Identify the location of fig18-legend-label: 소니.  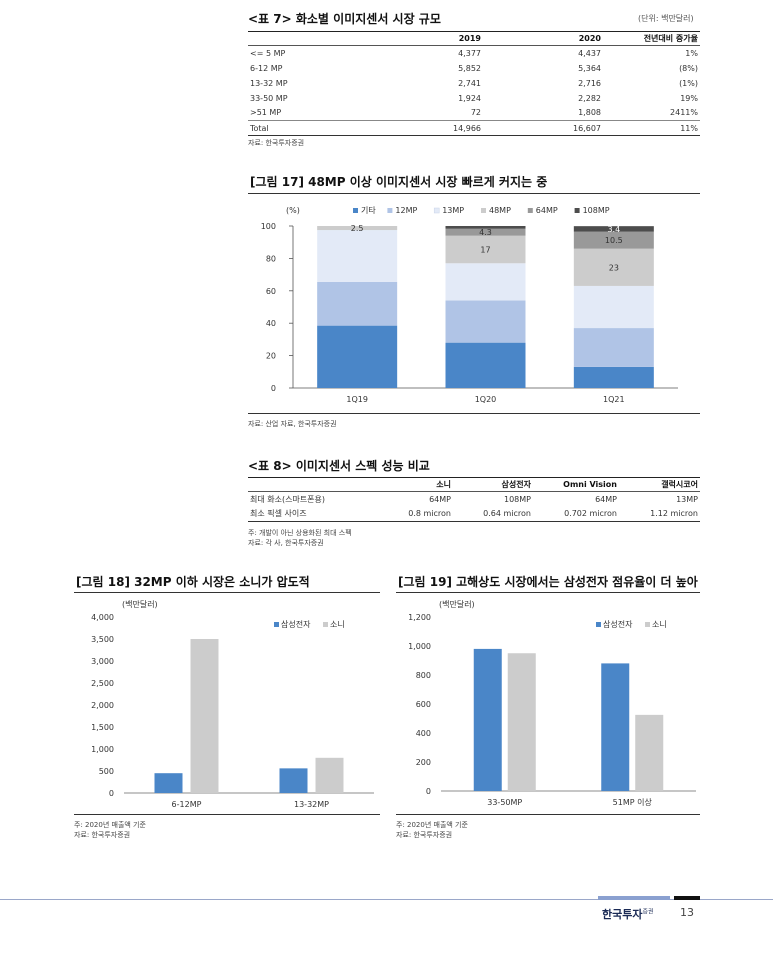
(337, 624).